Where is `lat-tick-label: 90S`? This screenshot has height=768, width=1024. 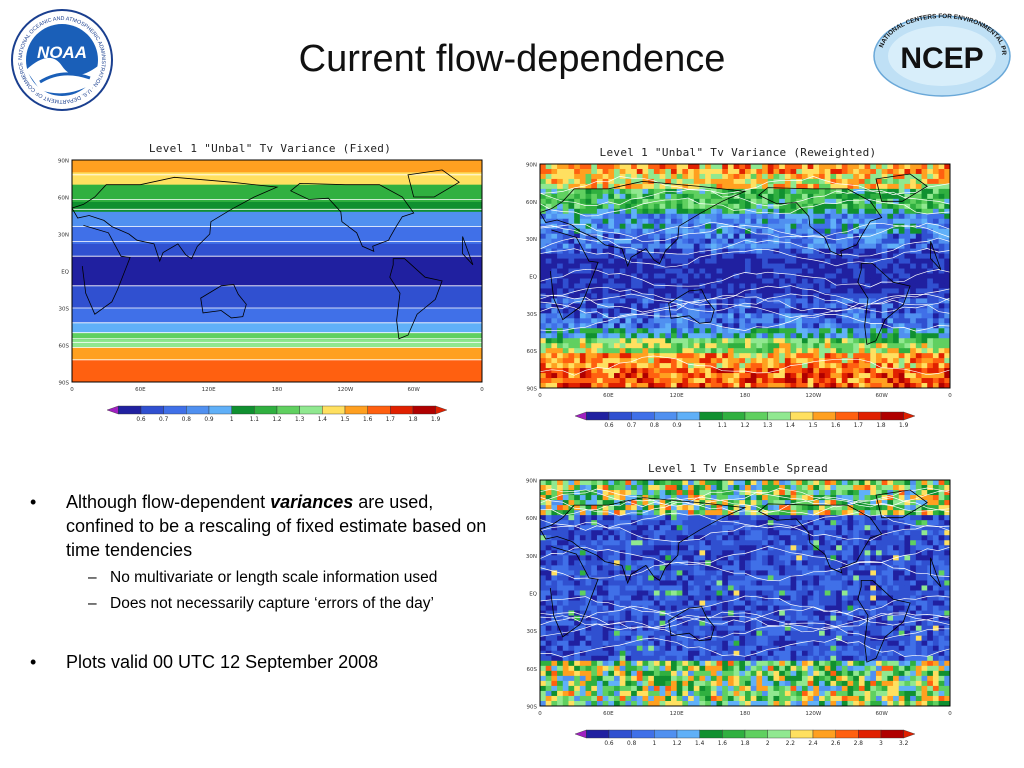
lat-tick-label: 90S is located at coordinates (532, 390).